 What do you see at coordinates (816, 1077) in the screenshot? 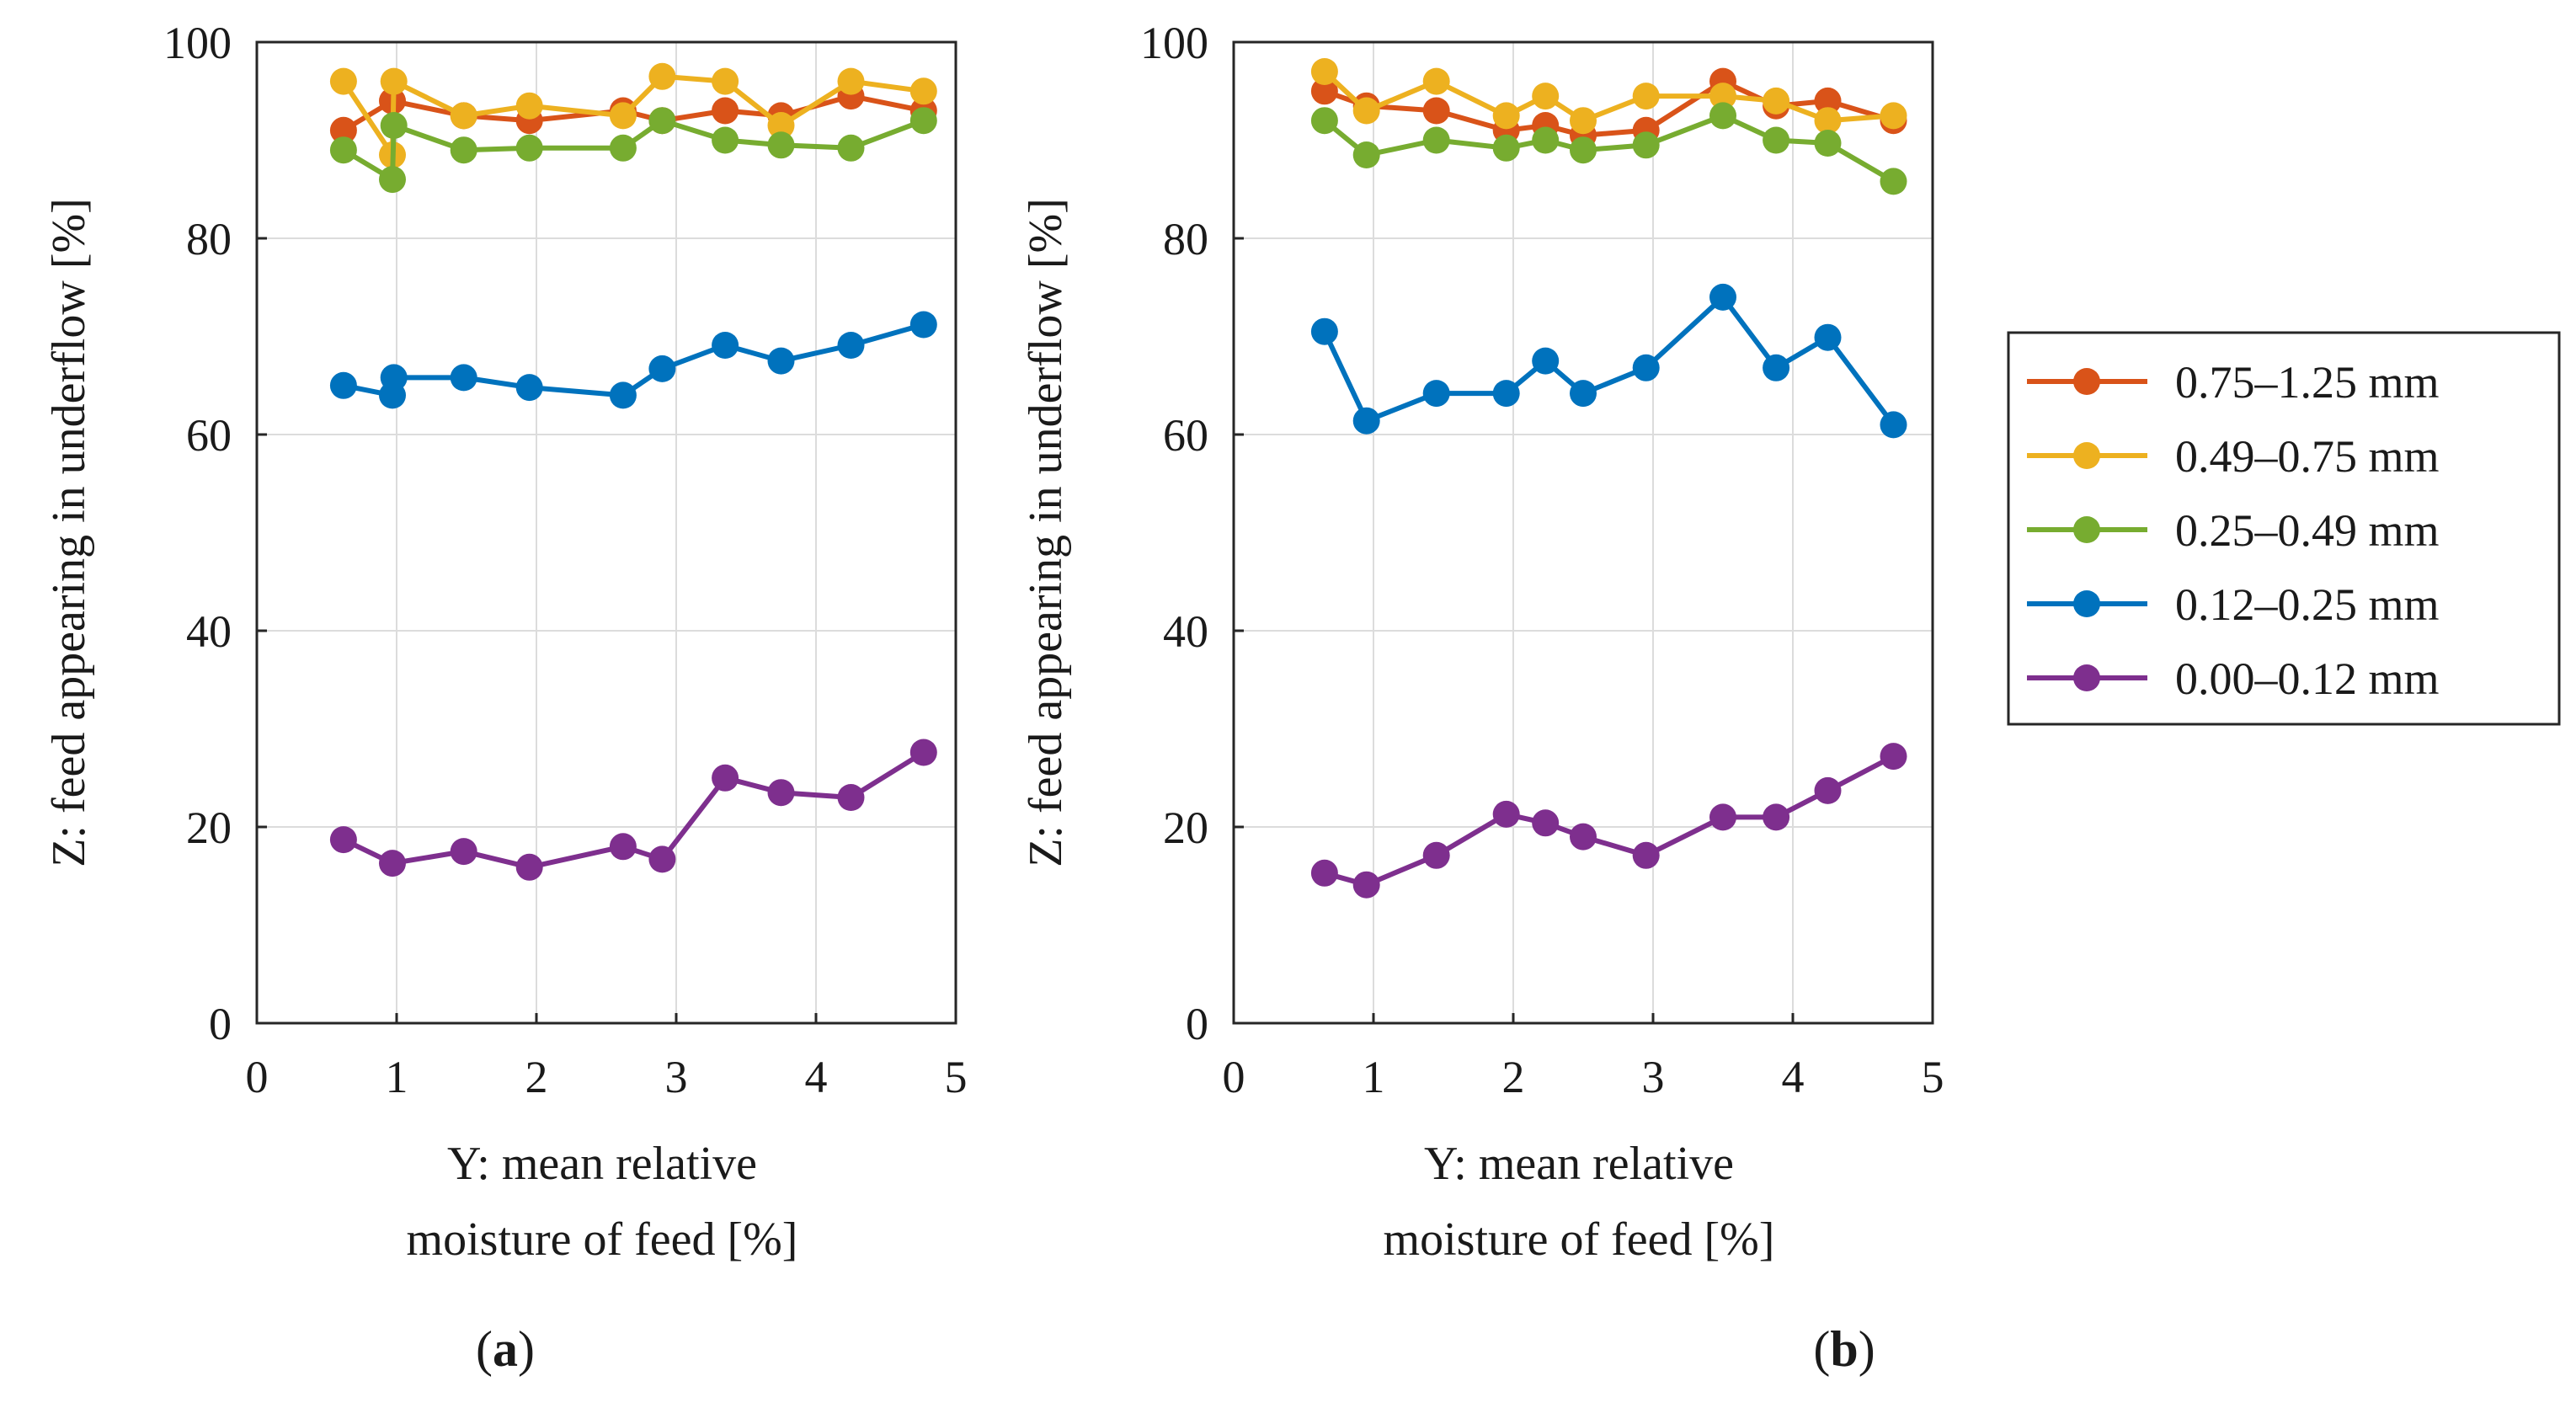
I see `x-tick-label: 4` at bounding box center [816, 1077].